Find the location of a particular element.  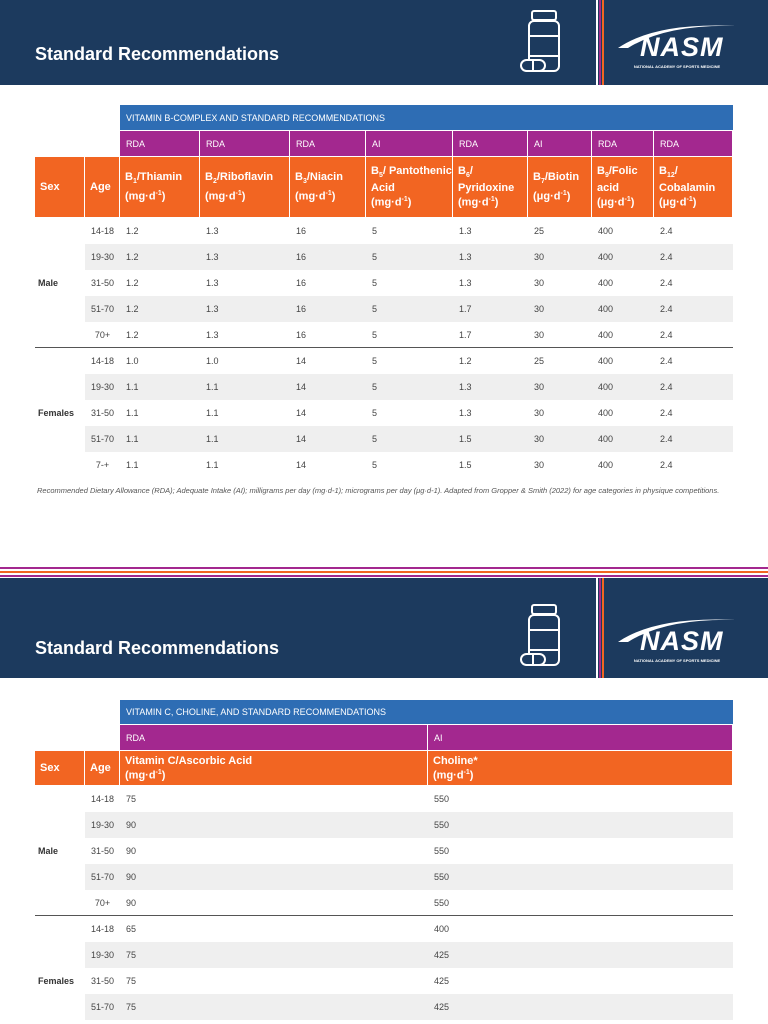

vitamin-name: / Pyridoxine is located at coordinates (486, 180).